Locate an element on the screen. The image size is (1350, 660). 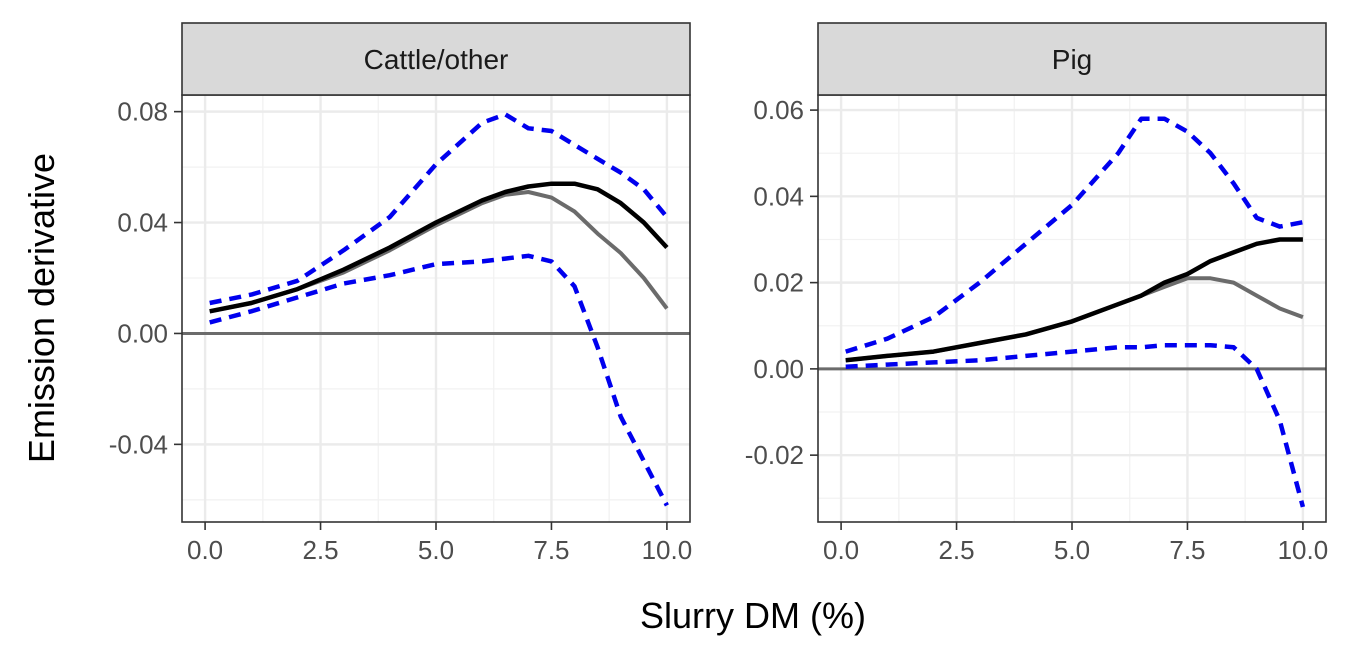
facet-strip-label: Cattle/other is located at coordinates (436, 59).